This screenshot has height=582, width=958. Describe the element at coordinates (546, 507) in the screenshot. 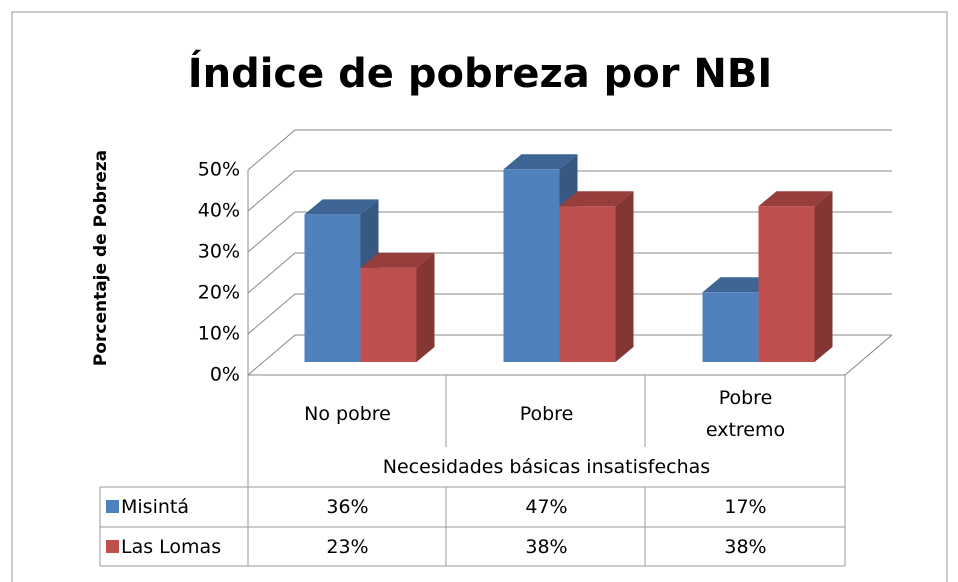

I see `data-label: 47%` at that location.